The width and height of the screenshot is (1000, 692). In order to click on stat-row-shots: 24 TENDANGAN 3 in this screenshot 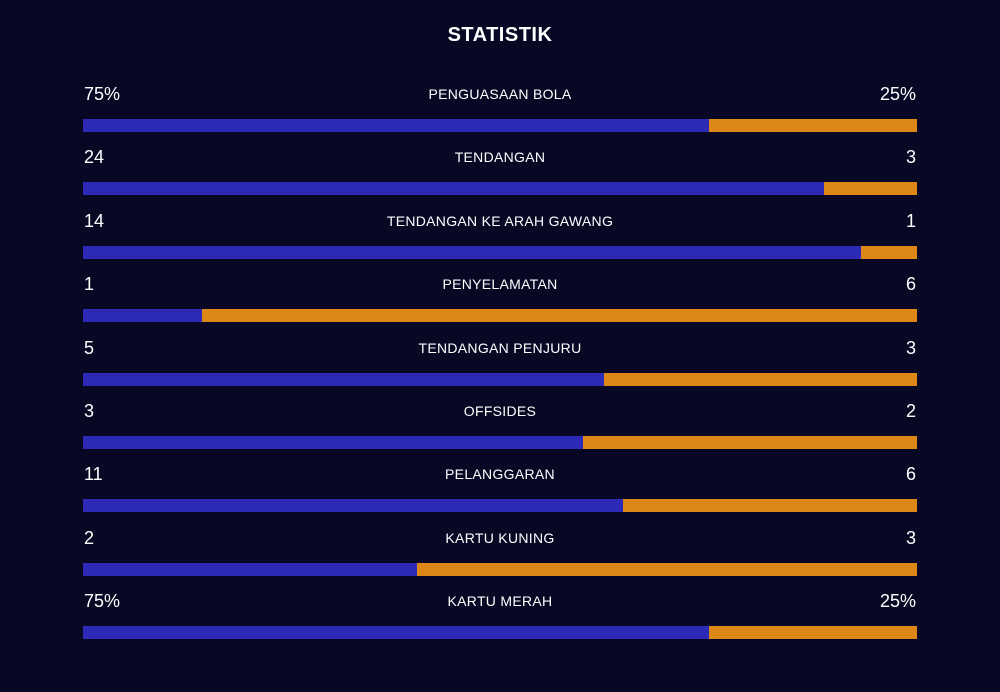, I will do `click(500, 174)`.